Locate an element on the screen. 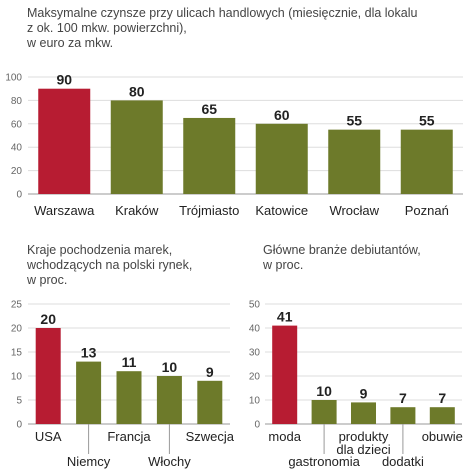 This screenshot has width=469, height=475. value-label-industries-0: 41 is located at coordinates (285, 317).